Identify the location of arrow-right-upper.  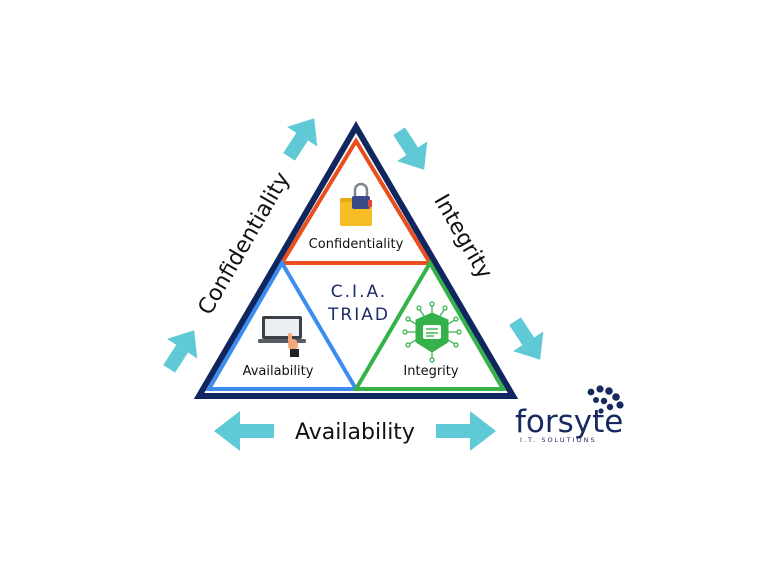
(410, 148).